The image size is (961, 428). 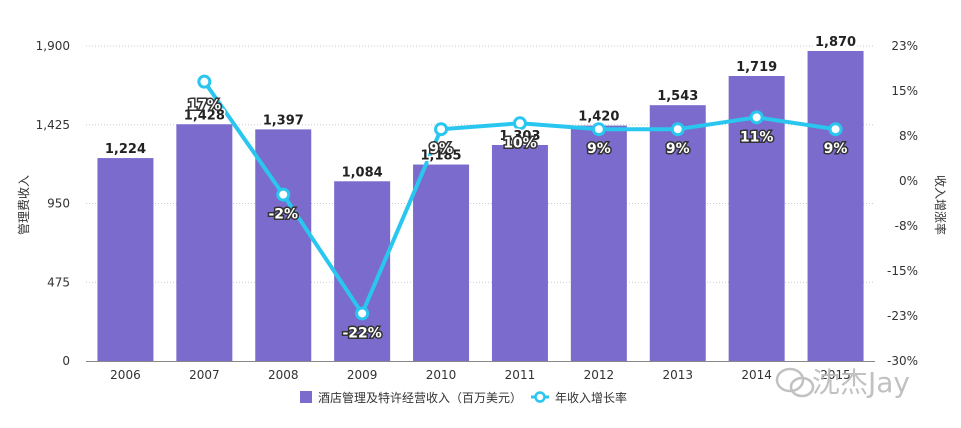 What do you see at coordinates (677, 96) in the screenshot?
I see `bar-data-label: 1,543` at bounding box center [677, 96].